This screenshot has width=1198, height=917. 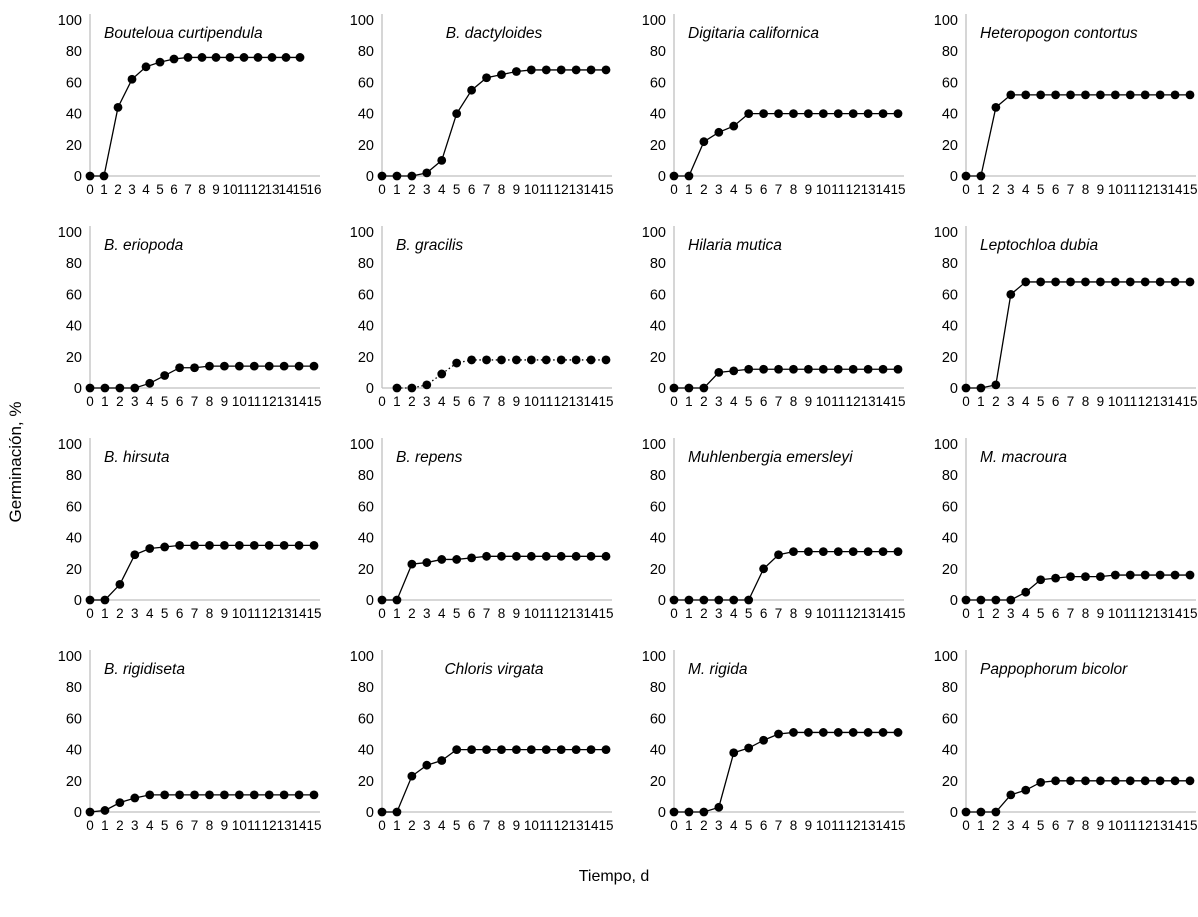 I want to click on x-tick-label: 1, so click(x=105, y=613).